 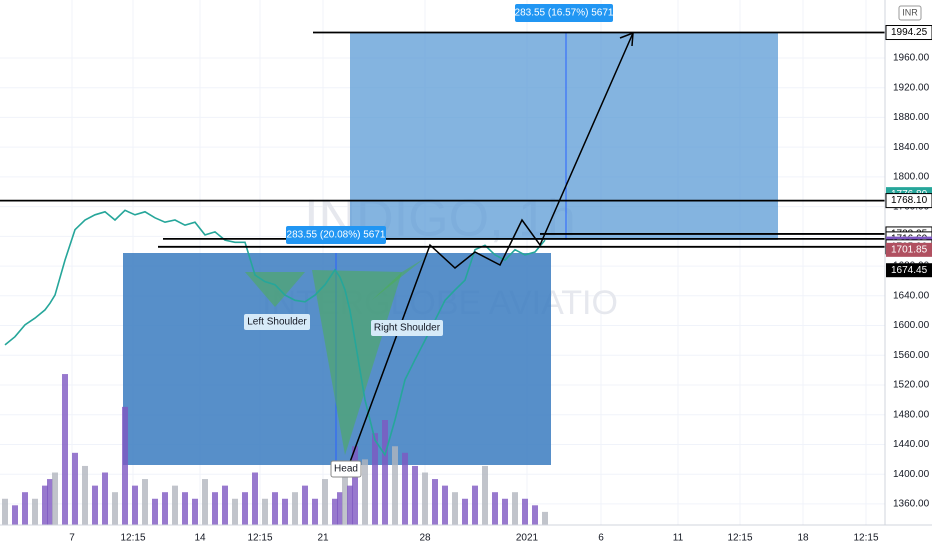 What do you see at coordinates (911, 58) in the screenshot?
I see `y-tick-label: 1960.00` at bounding box center [911, 58].